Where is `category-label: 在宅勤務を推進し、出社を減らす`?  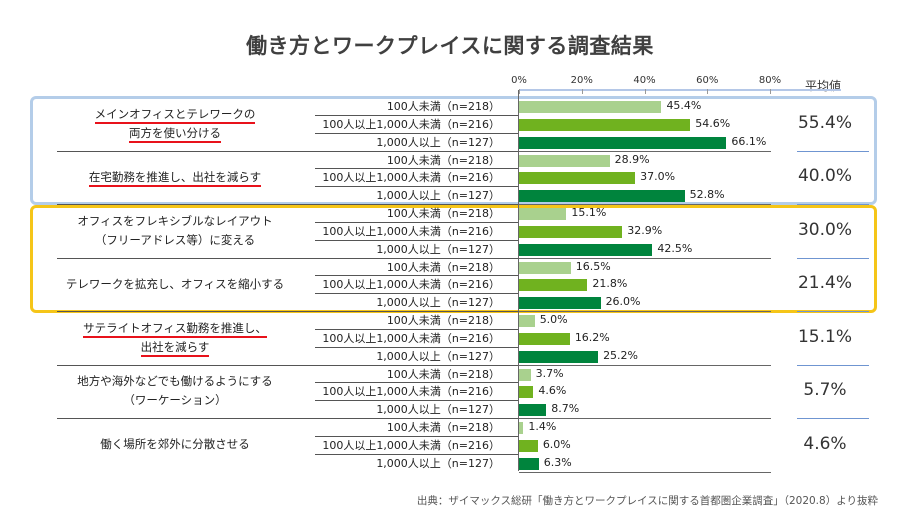 category-label: 在宅勤務を推進し、出社を減らす is located at coordinates (175, 177).